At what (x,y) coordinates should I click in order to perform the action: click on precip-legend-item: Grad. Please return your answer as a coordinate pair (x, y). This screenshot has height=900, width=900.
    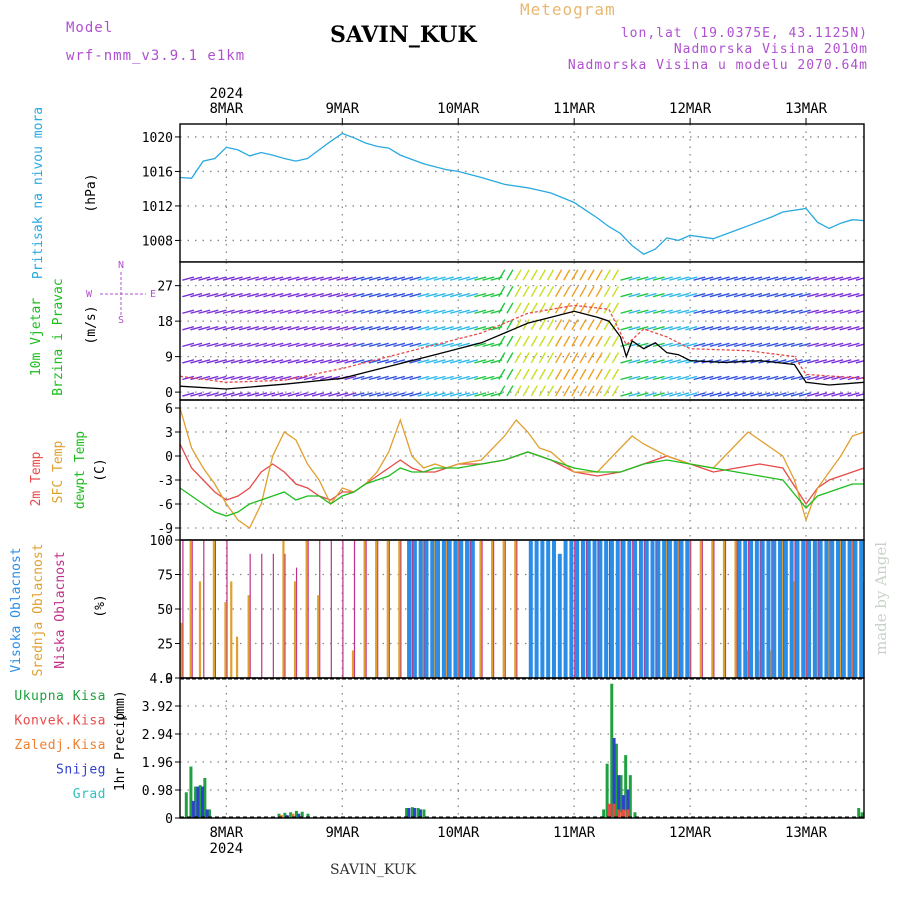
    Looking at the image, I should click on (89, 794).